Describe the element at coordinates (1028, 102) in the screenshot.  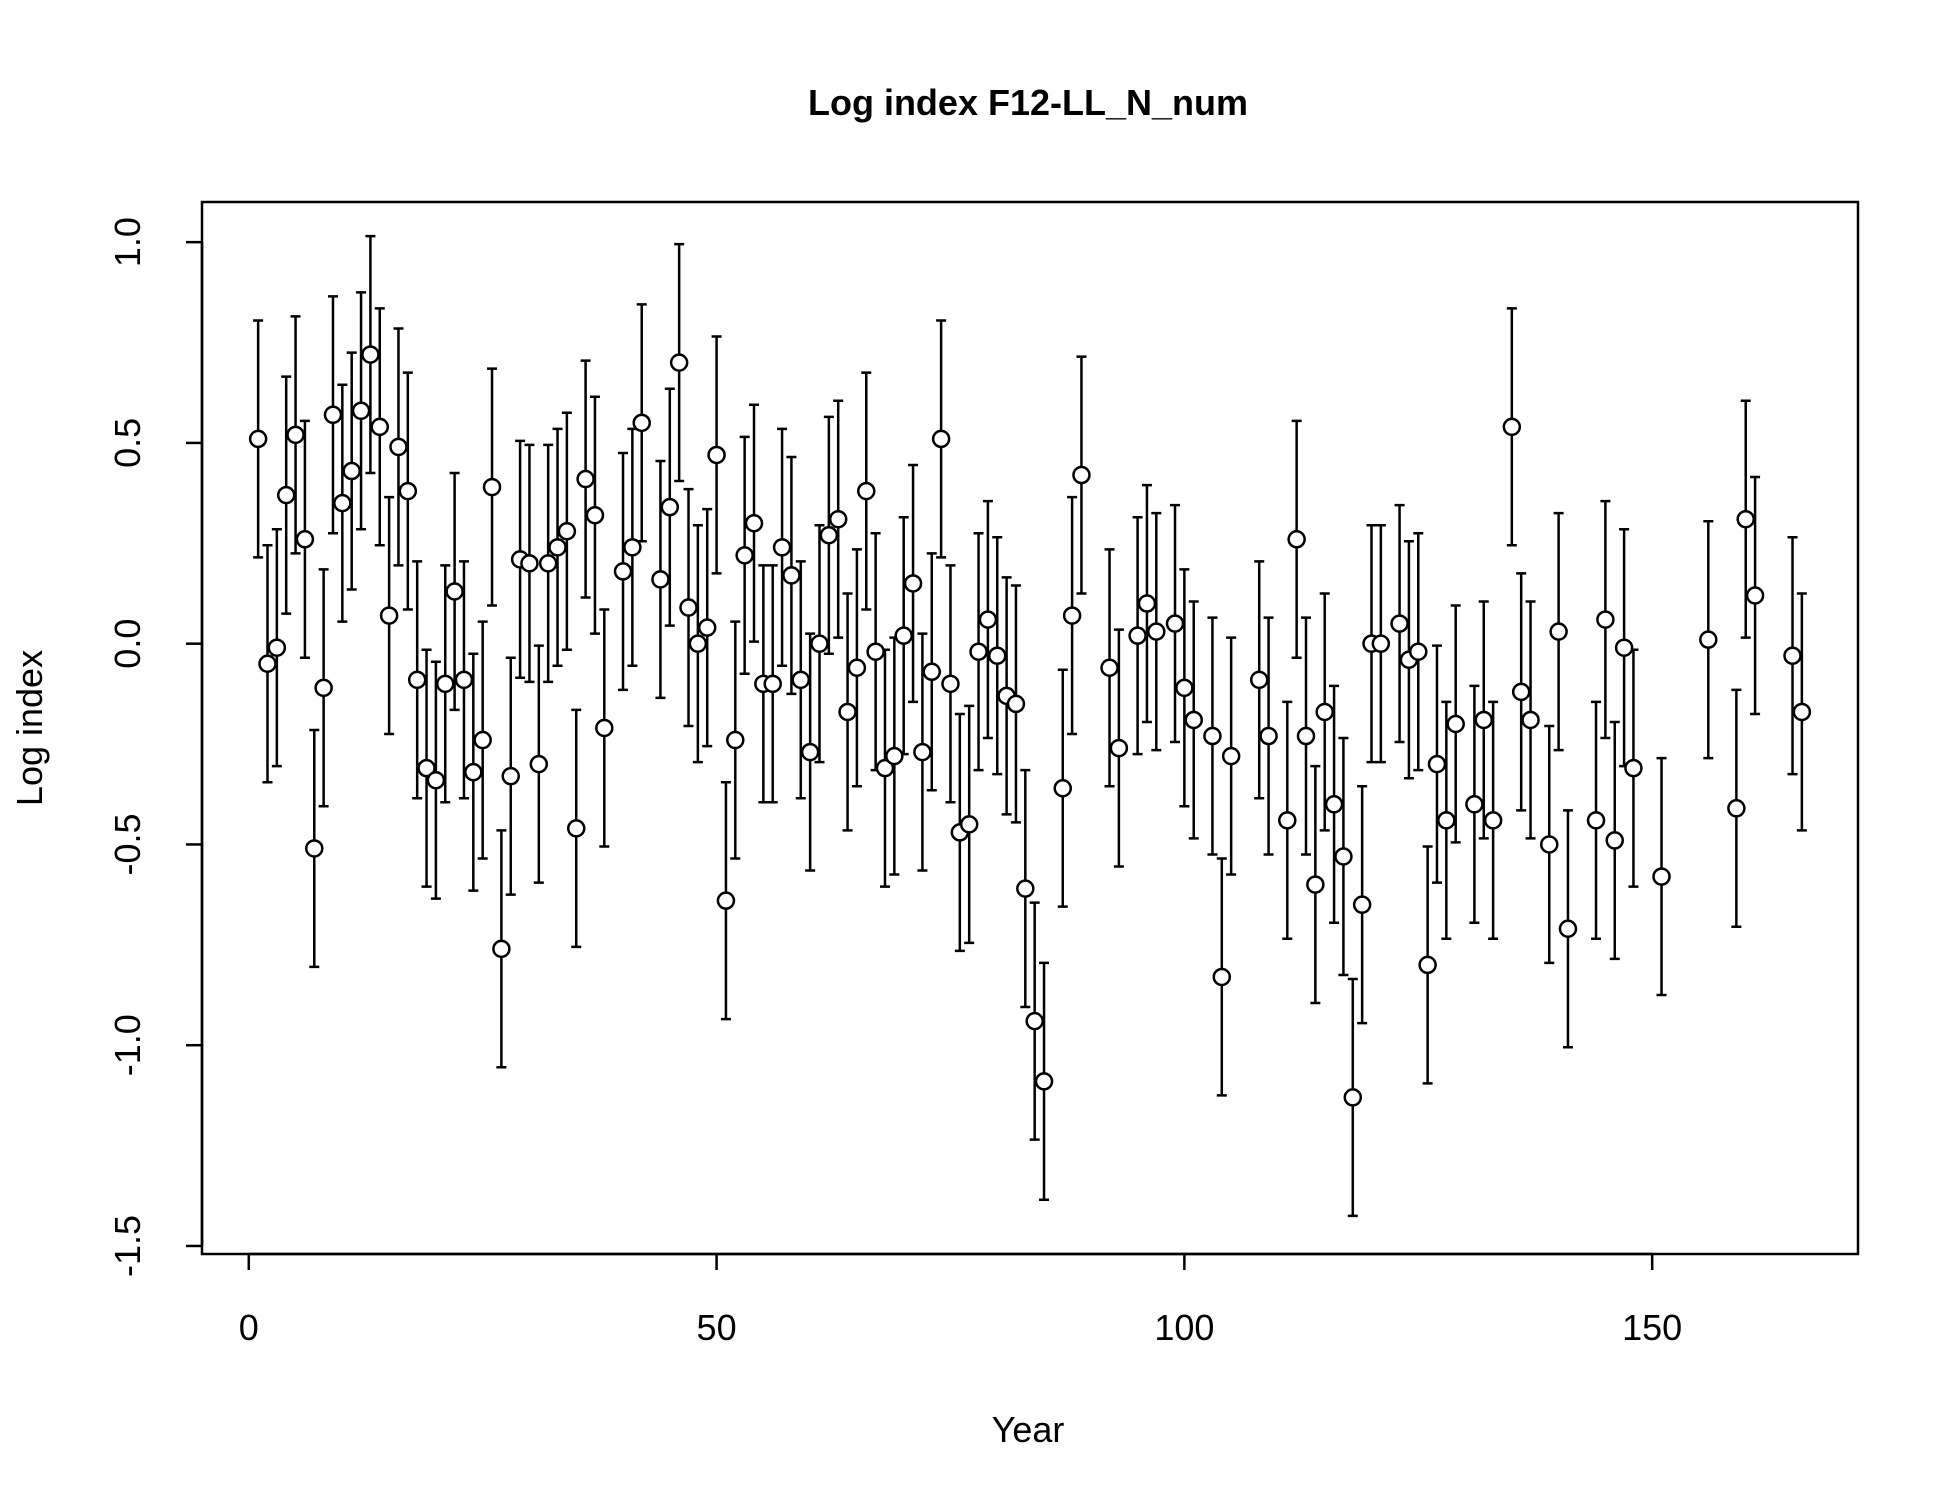
I see `chart-title: Log index F12-LL_N_num` at that location.